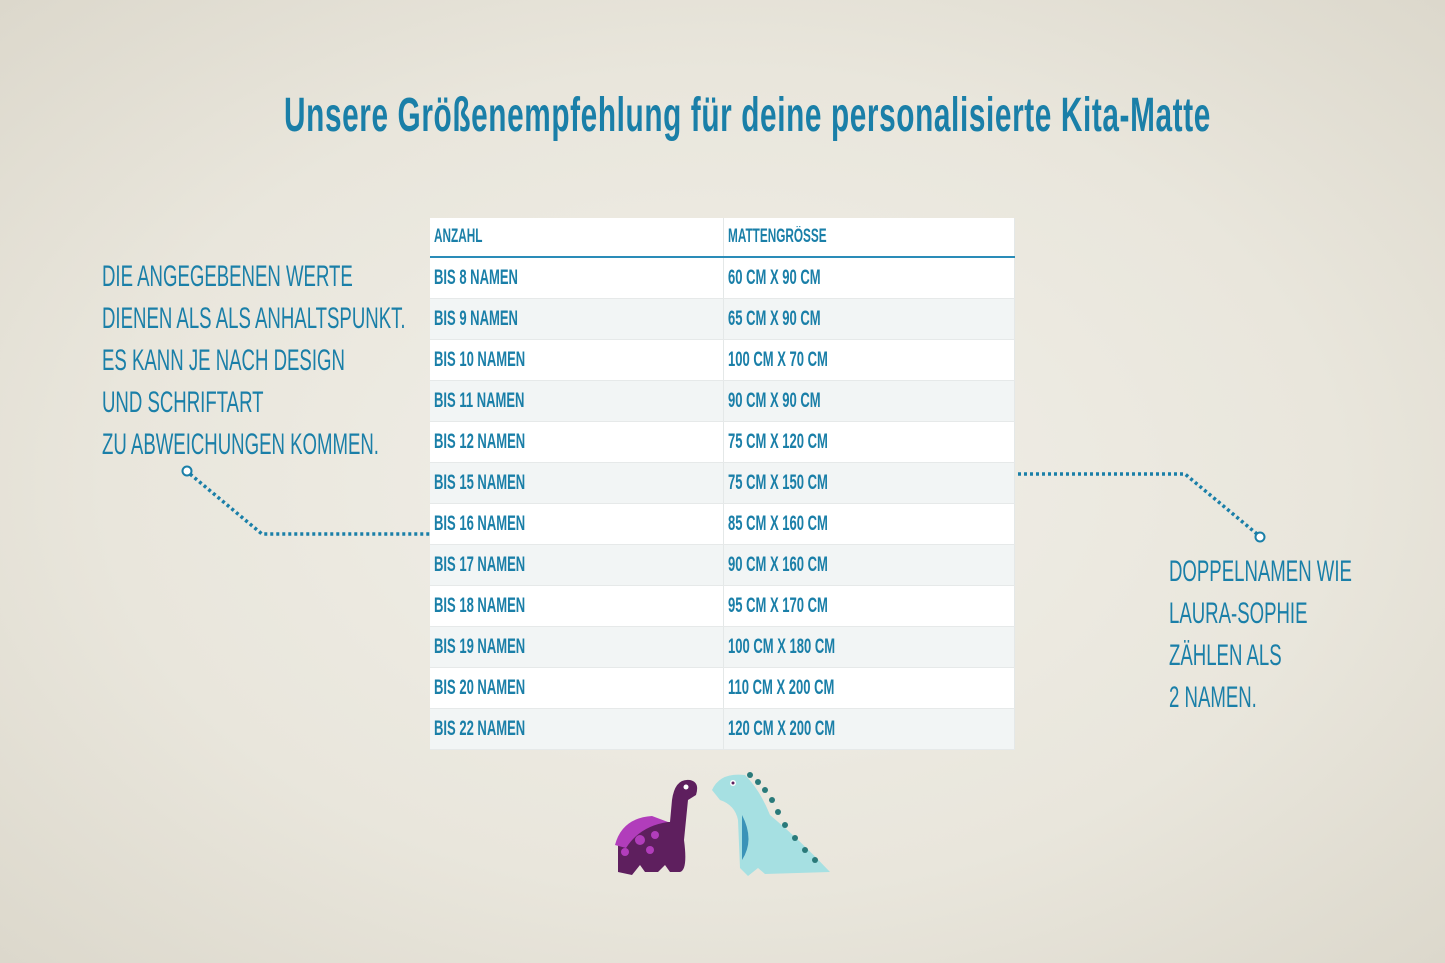  I want to click on cell-count: bis 20 Namen, so click(577, 688).